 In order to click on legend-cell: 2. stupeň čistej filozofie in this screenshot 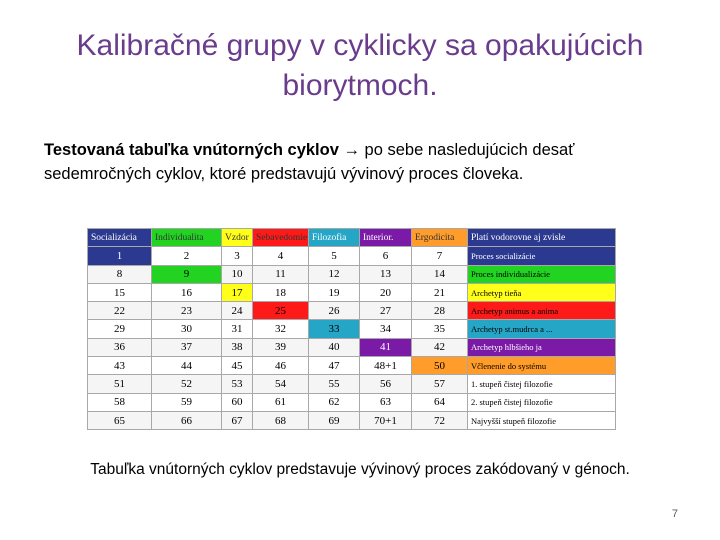, I will do `click(541, 402)`.